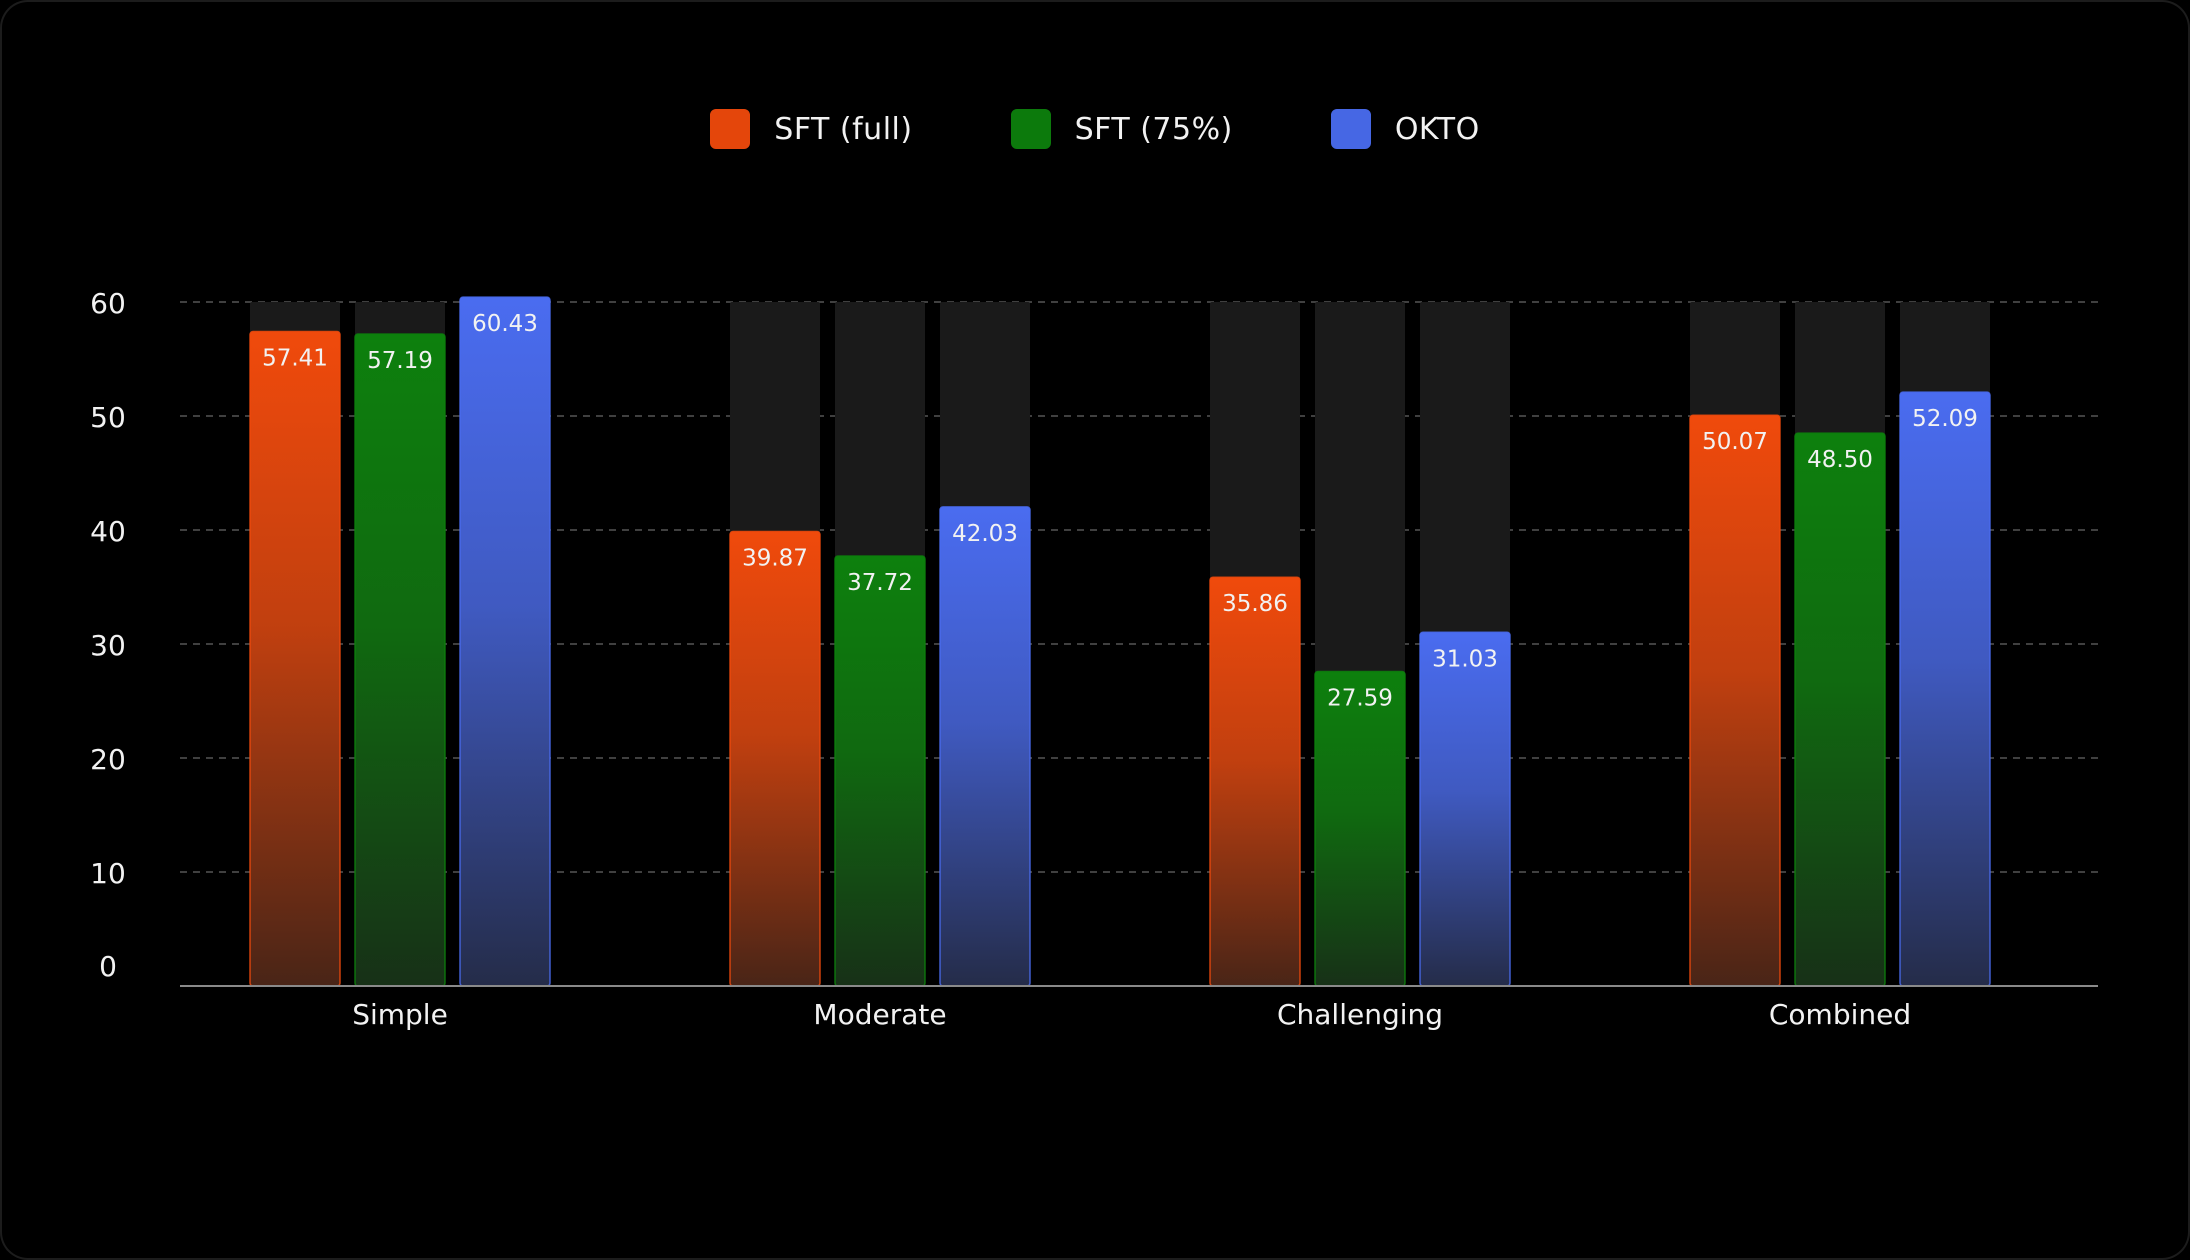 This screenshot has height=1260, width=2190. I want to click on value-label-sft-full-simple: 57.41, so click(295, 359).